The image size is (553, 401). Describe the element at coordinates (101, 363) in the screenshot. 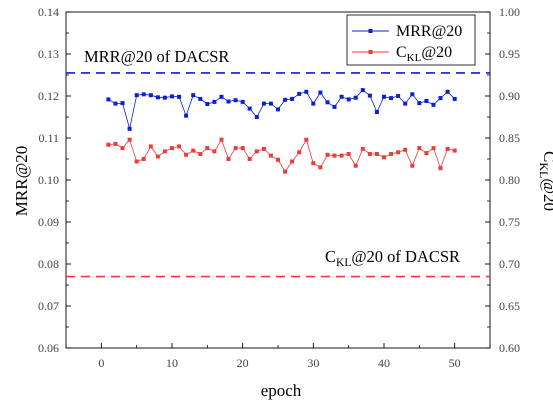

I see `tick-label-bottom: 0` at that location.